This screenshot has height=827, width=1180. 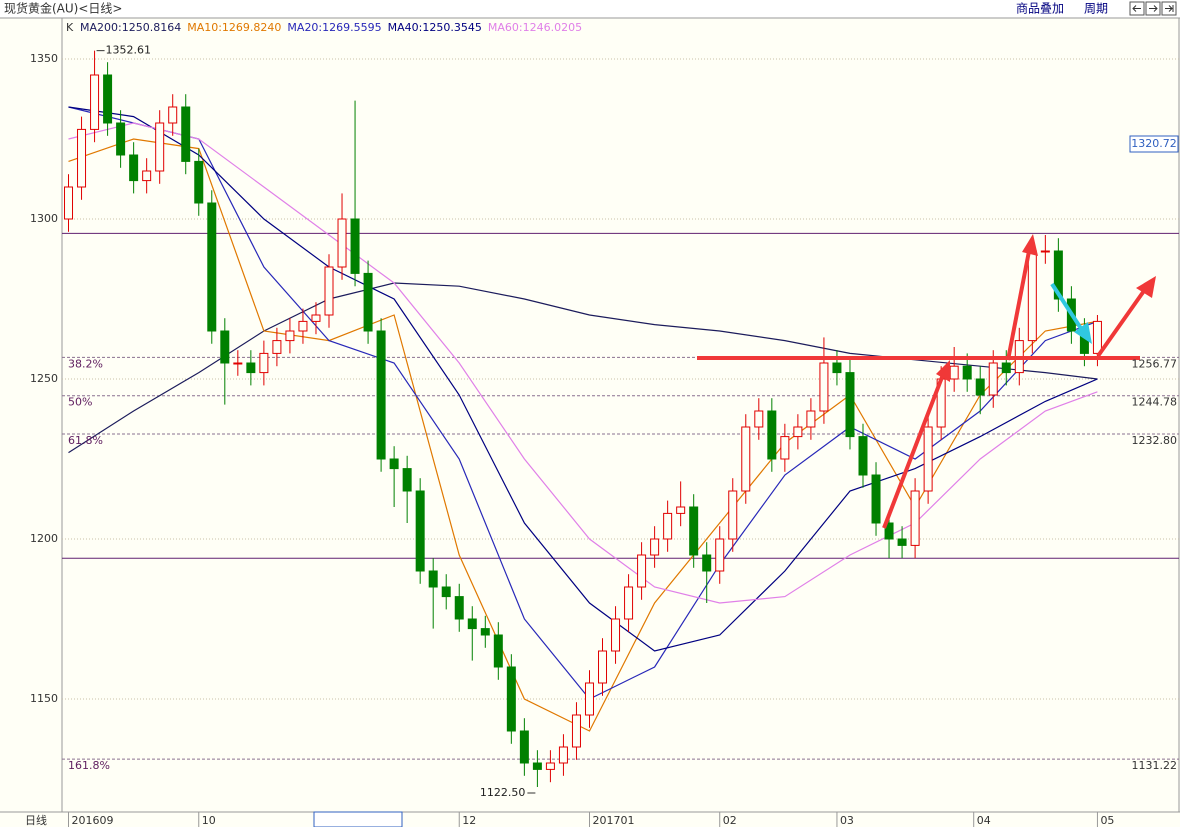 I want to click on fib-value-label: 1256.77, so click(x=1155, y=363).